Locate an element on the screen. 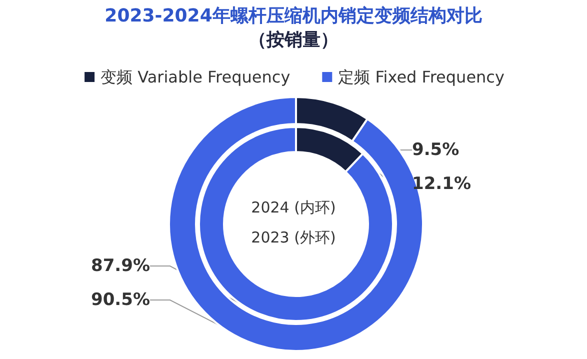 The height and width of the screenshot is (359, 587). chart-title: 2023-2024年螺杆压缩机内销定变频结构对比 is located at coordinates (293, 16).